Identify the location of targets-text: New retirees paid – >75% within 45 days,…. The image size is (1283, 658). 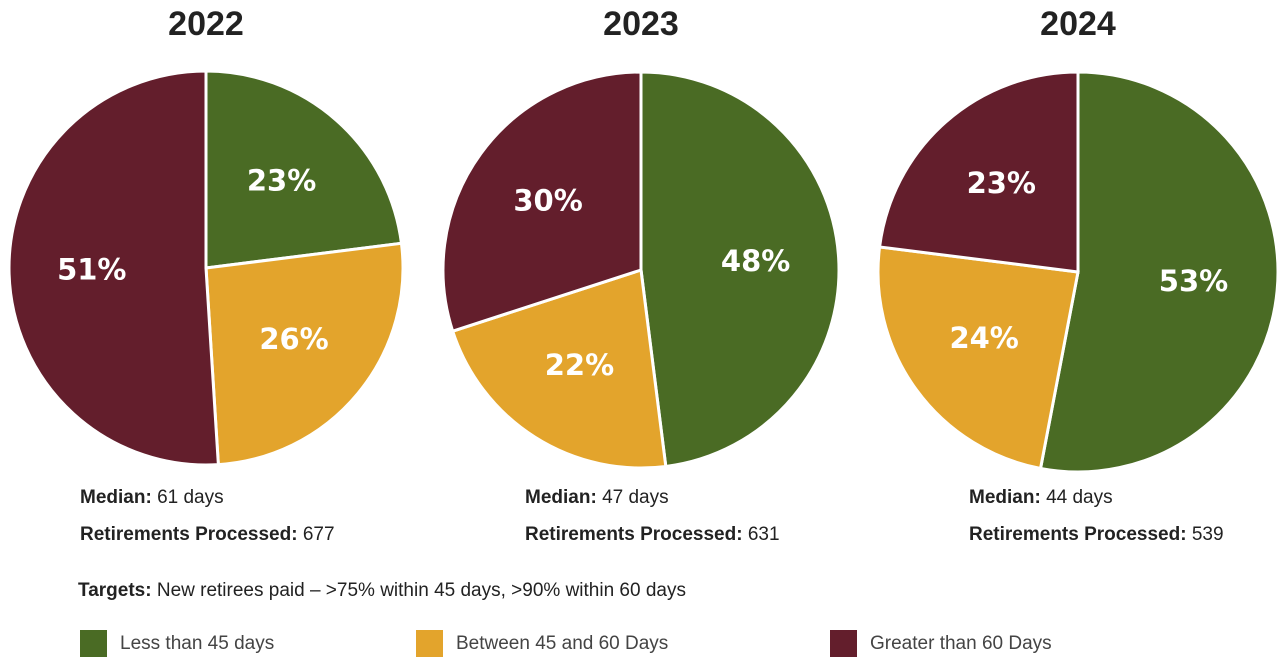
(421, 590).